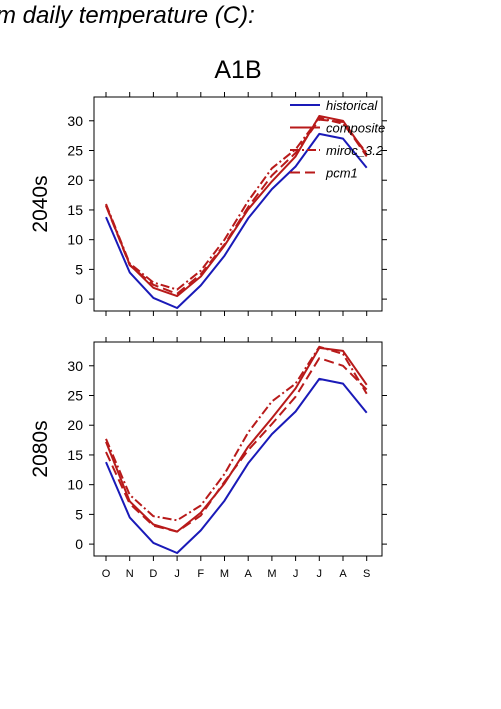  Describe the element at coordinates (127, 15) in the screenshot. I see `page-title: m daily temperature (C):` at that location.